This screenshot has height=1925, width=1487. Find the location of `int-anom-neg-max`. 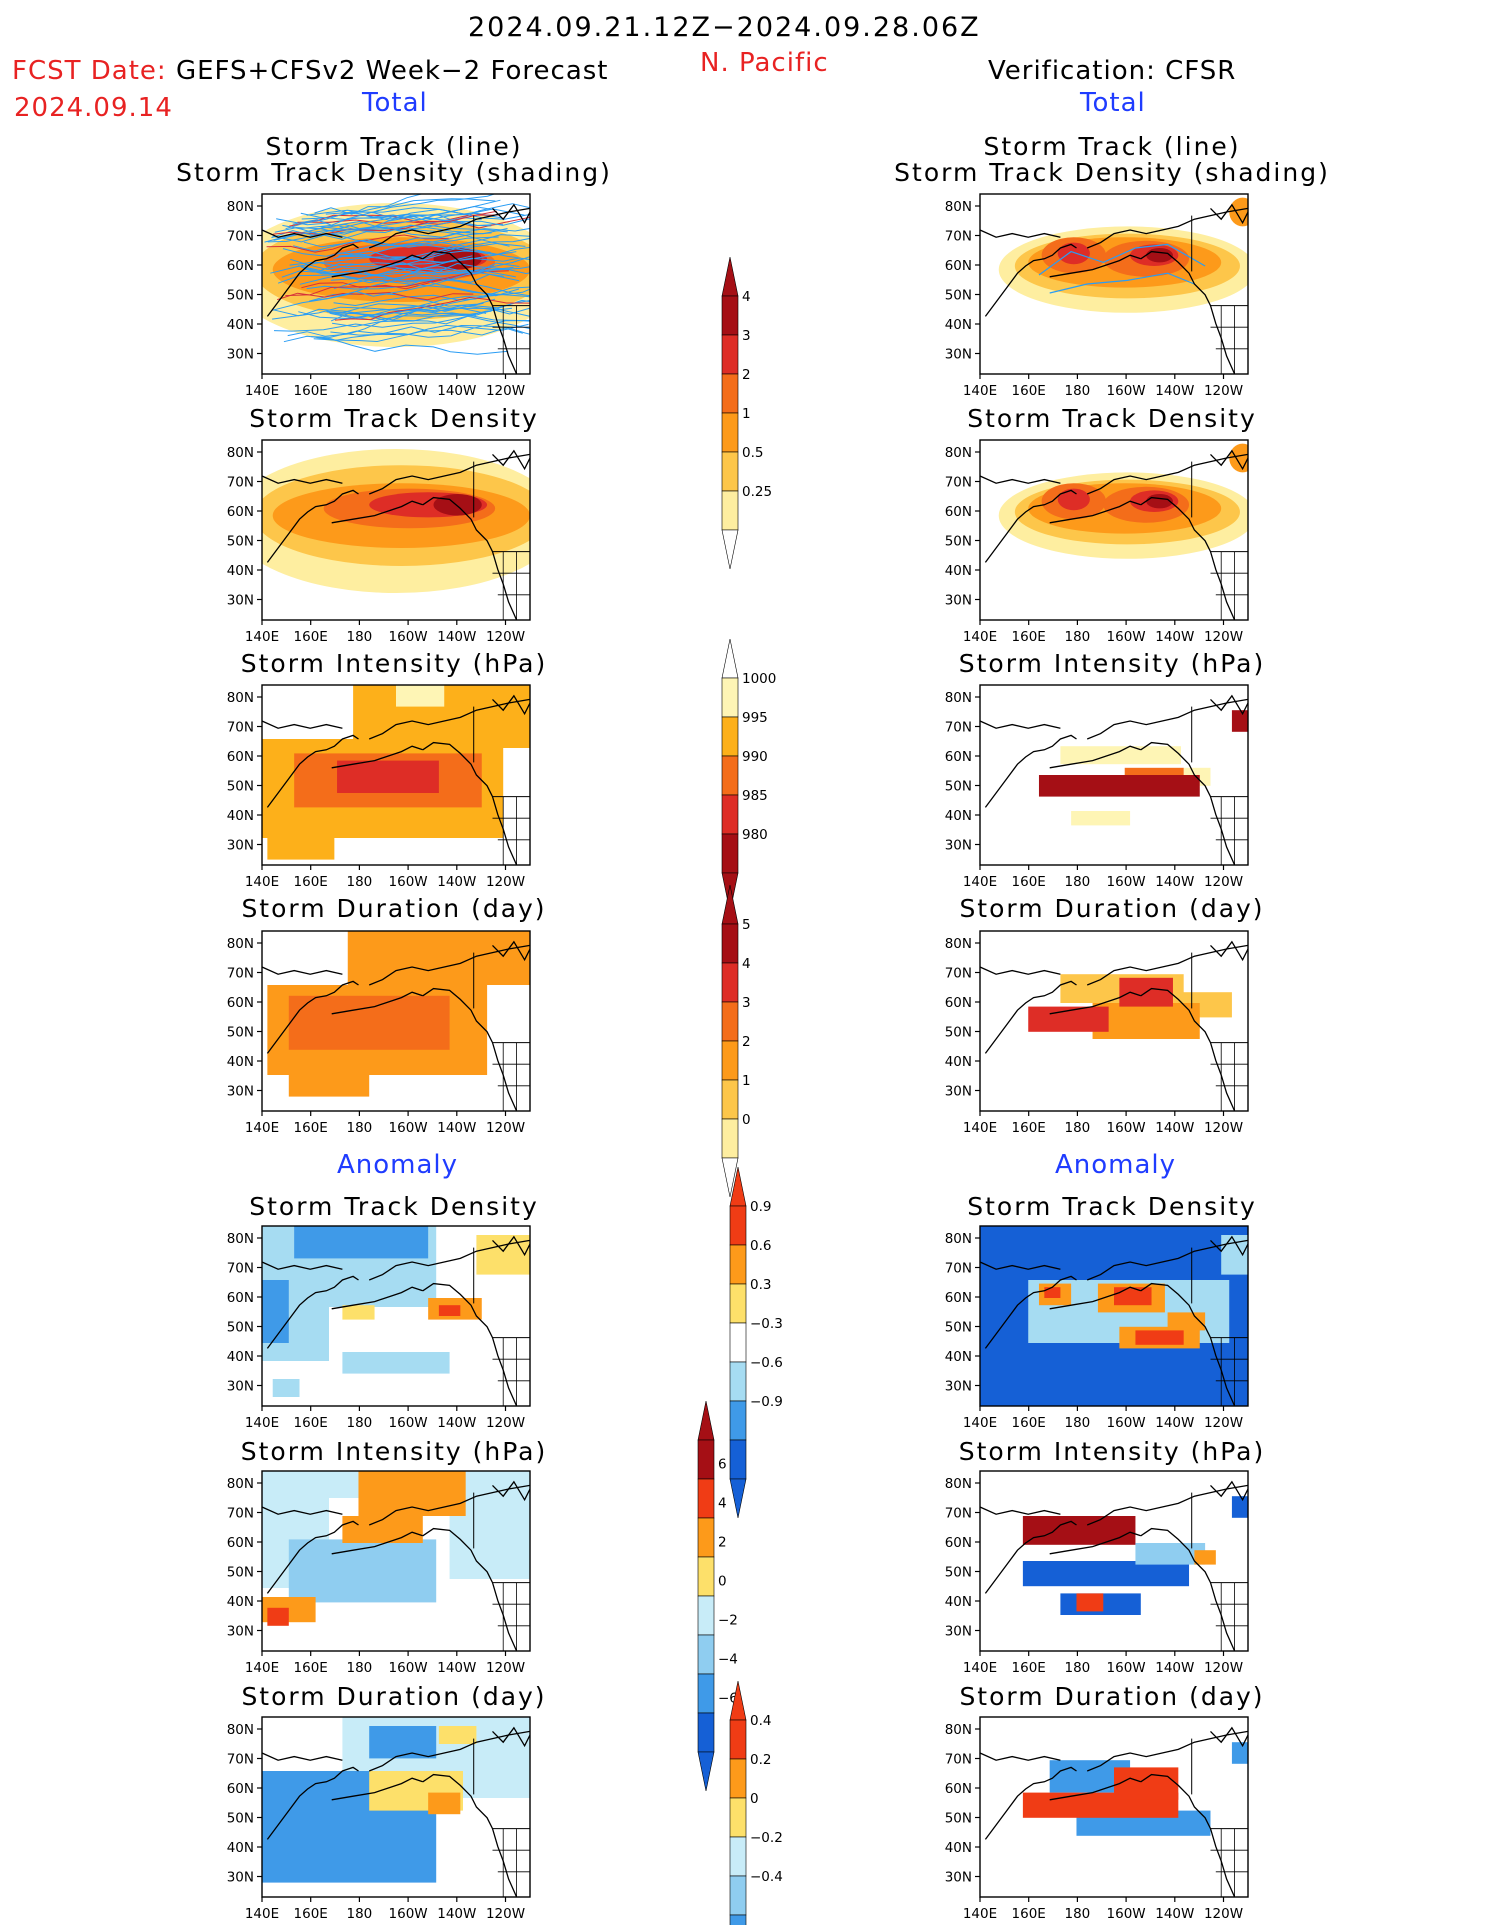

int-anom-neg-max is located at coordinates (1106, 1574).